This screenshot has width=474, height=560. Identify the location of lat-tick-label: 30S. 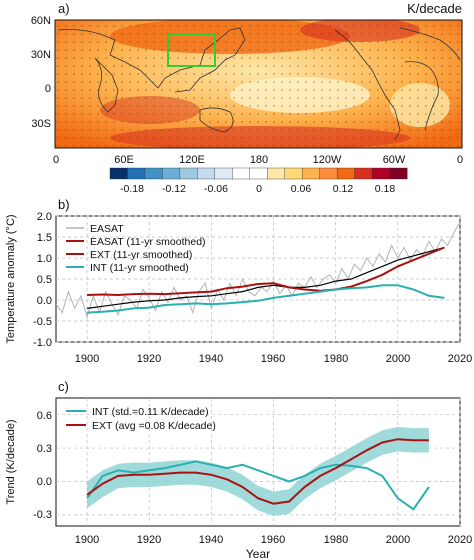
(41, 124).